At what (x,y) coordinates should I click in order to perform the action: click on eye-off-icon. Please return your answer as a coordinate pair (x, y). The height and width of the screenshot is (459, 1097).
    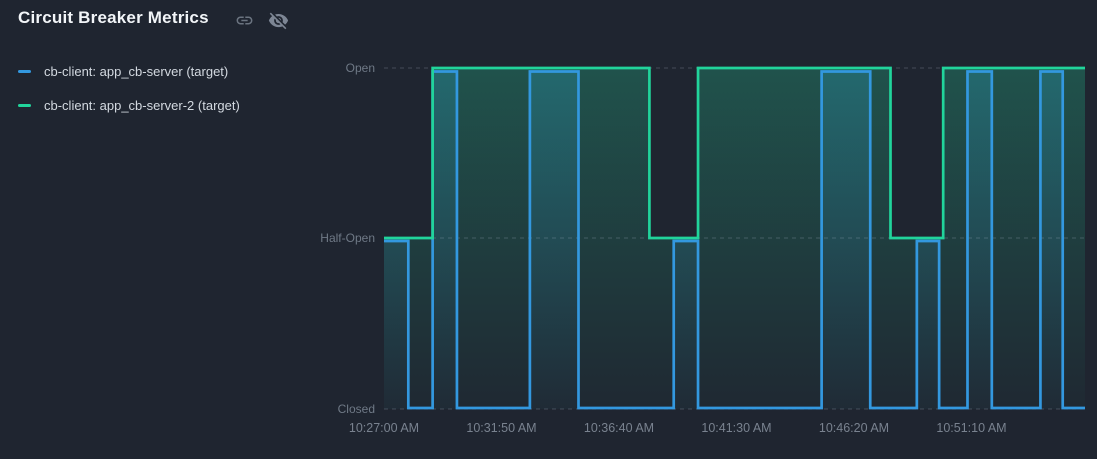
    Looking at the image, I should click on (278, 20).